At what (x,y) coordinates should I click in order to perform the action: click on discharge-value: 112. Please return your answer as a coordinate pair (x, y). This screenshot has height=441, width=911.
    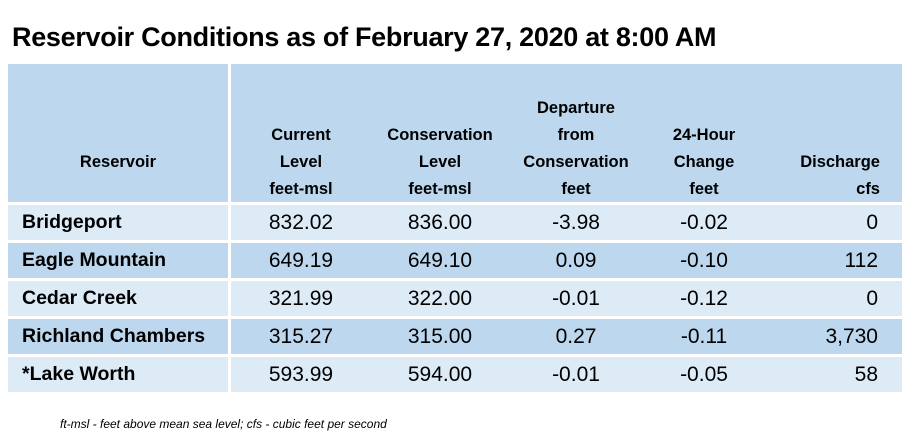
    Looking at the image, I should click on (833, 262).